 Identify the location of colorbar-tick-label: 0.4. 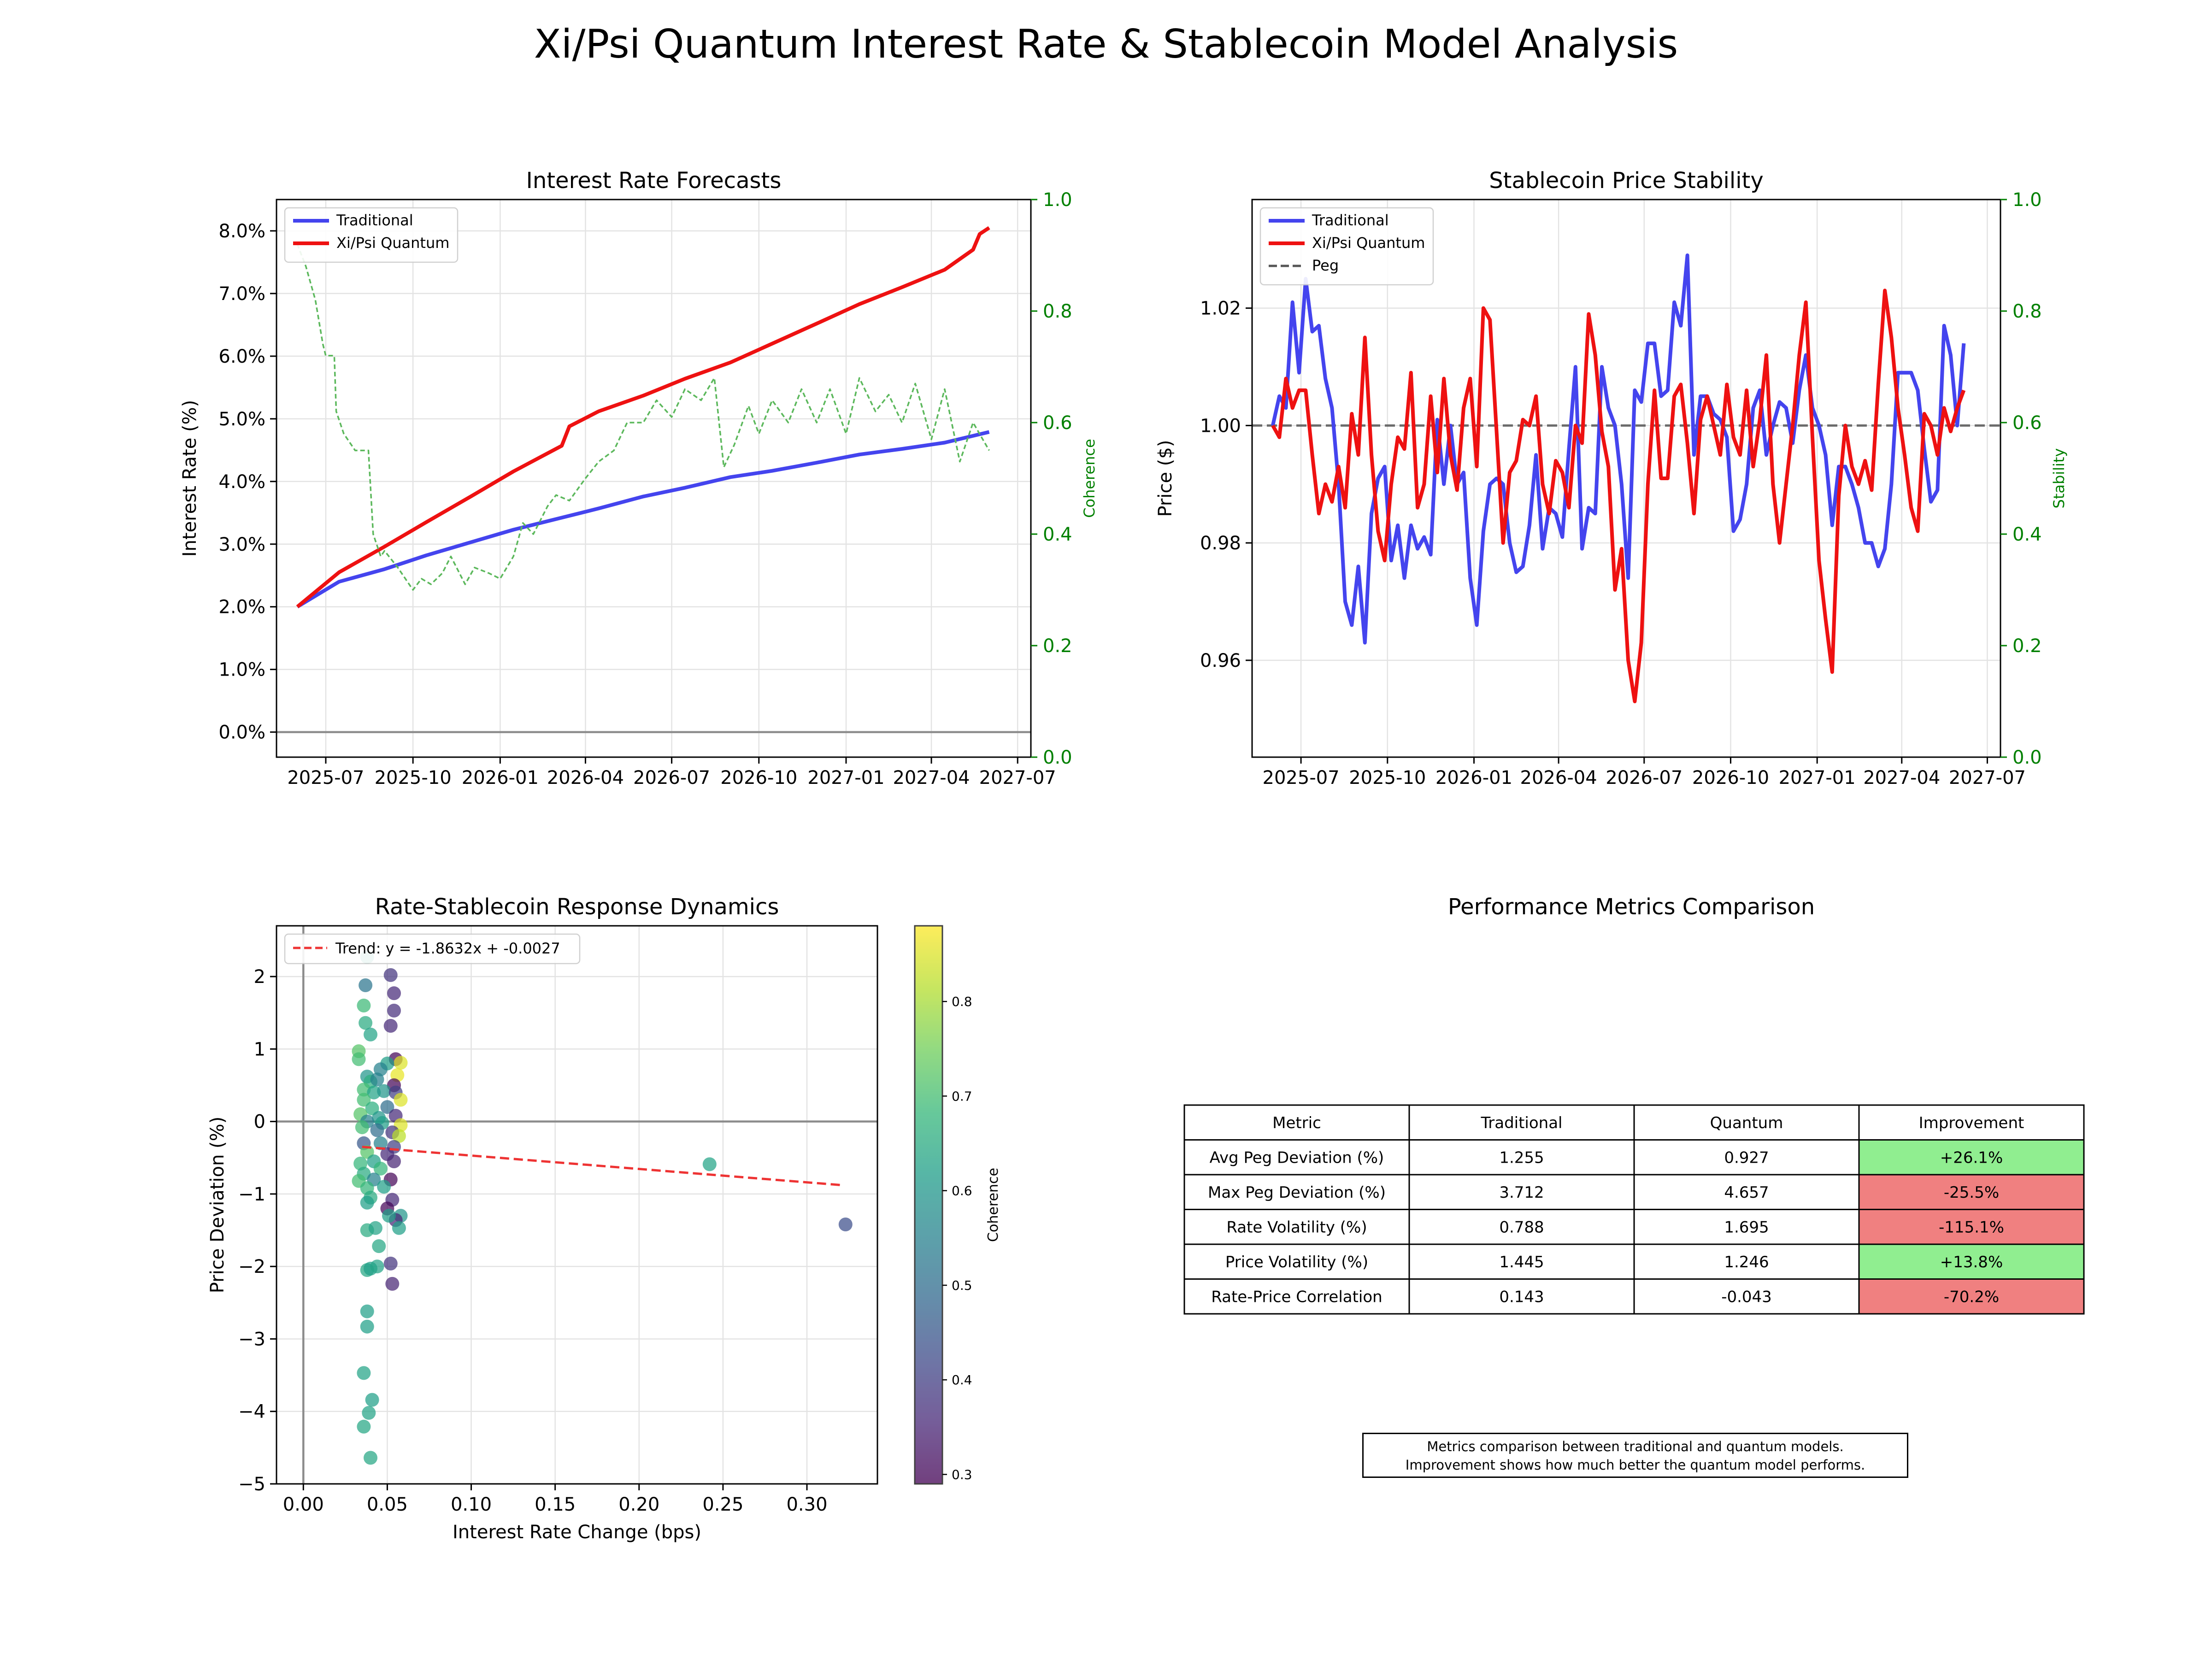
(962, 1380).